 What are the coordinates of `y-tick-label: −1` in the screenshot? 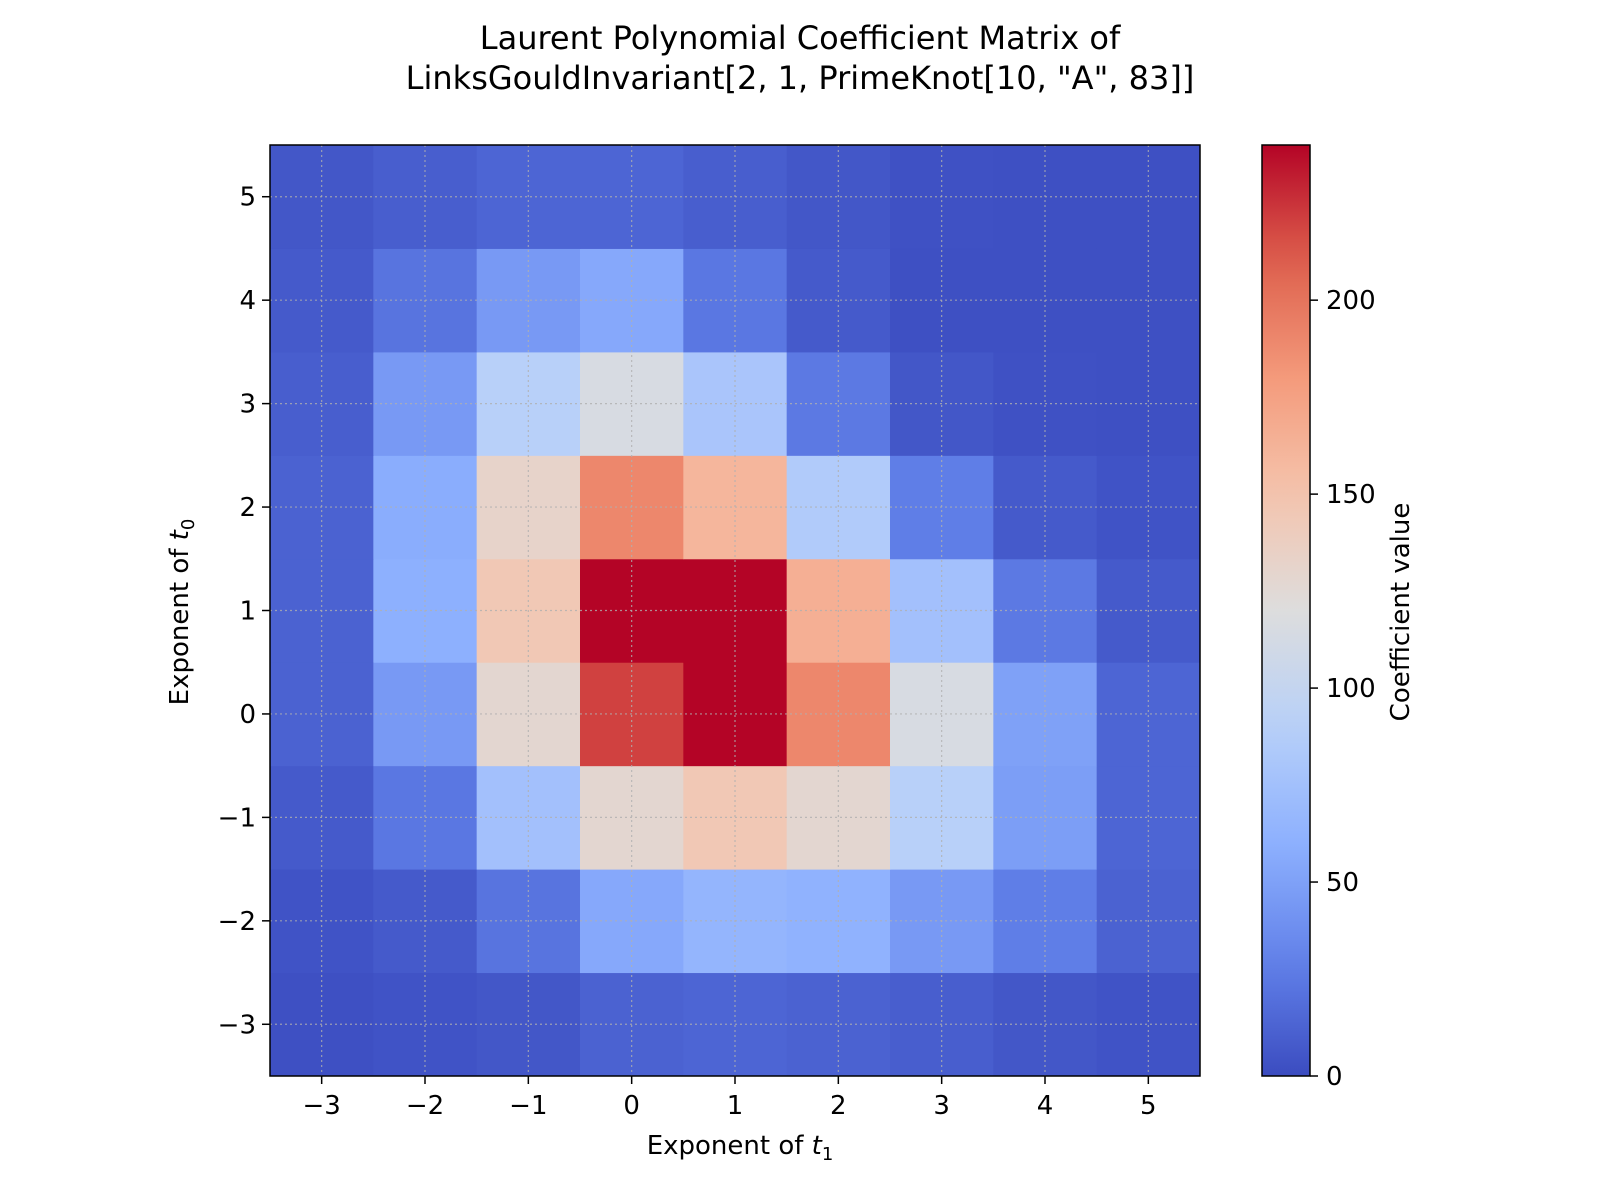 It's located at (237, 818).